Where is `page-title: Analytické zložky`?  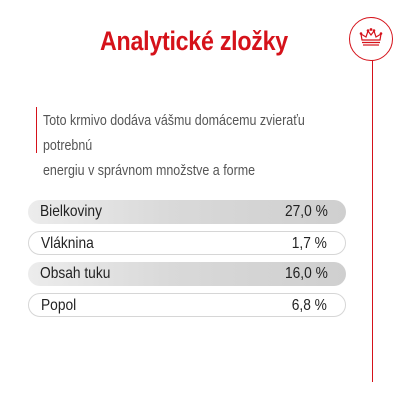 page-title: Analytické zložky is located at coordinates (194, 41).